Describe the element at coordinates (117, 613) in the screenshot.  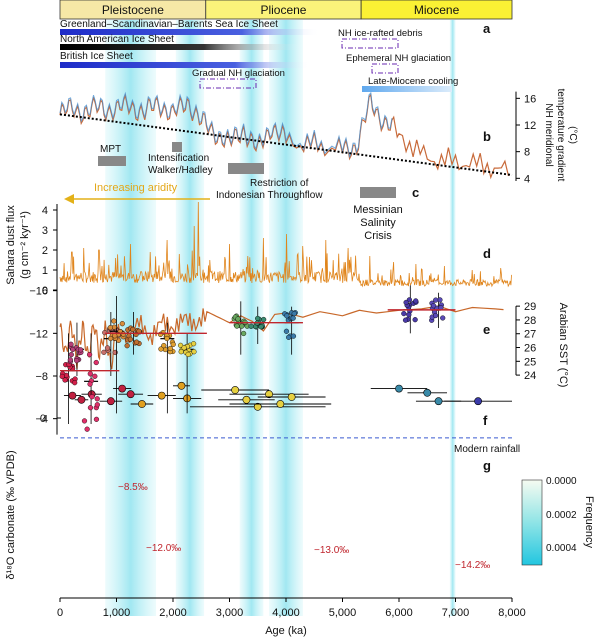
I see `x-tick-label: 1,000` at that location.